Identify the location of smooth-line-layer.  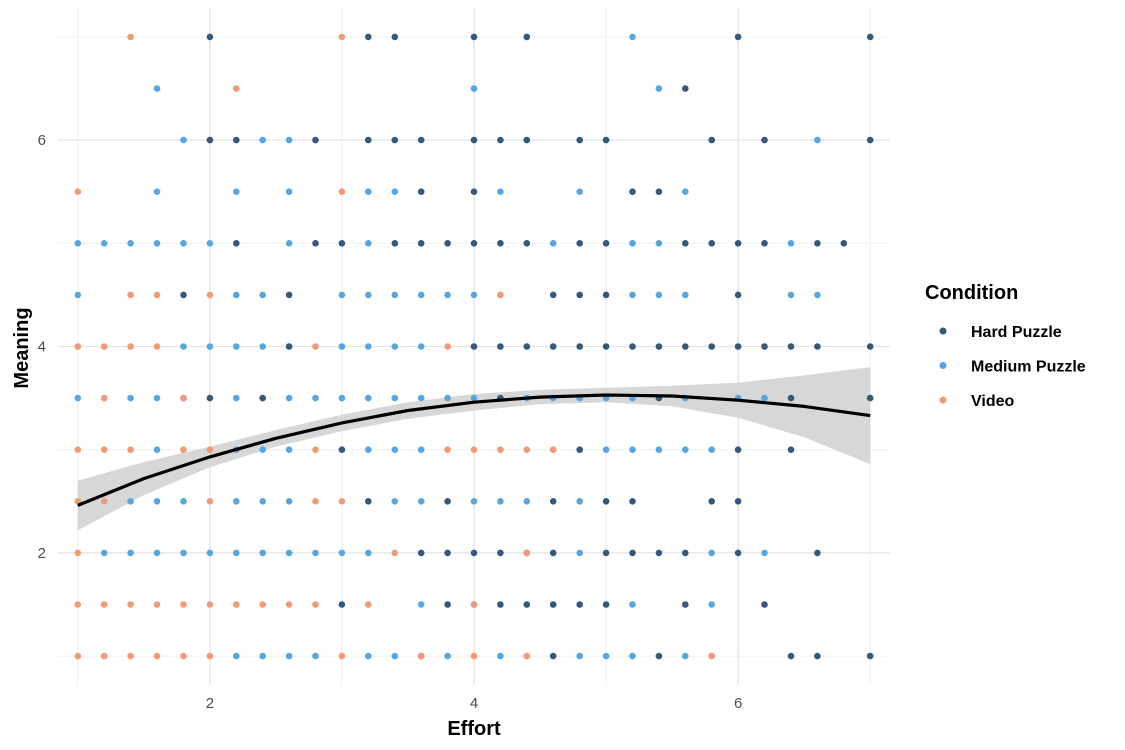
(474, 450).